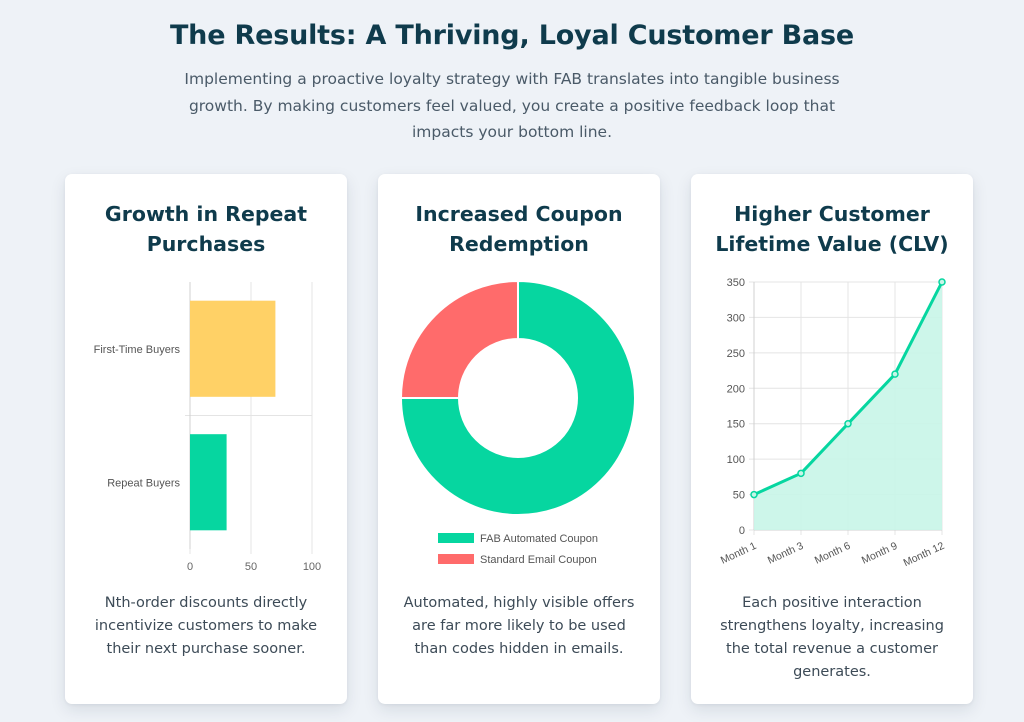 This screenshot has width=1024, height=722. I want to click on x-tick-label: 100, so click(312, 567).